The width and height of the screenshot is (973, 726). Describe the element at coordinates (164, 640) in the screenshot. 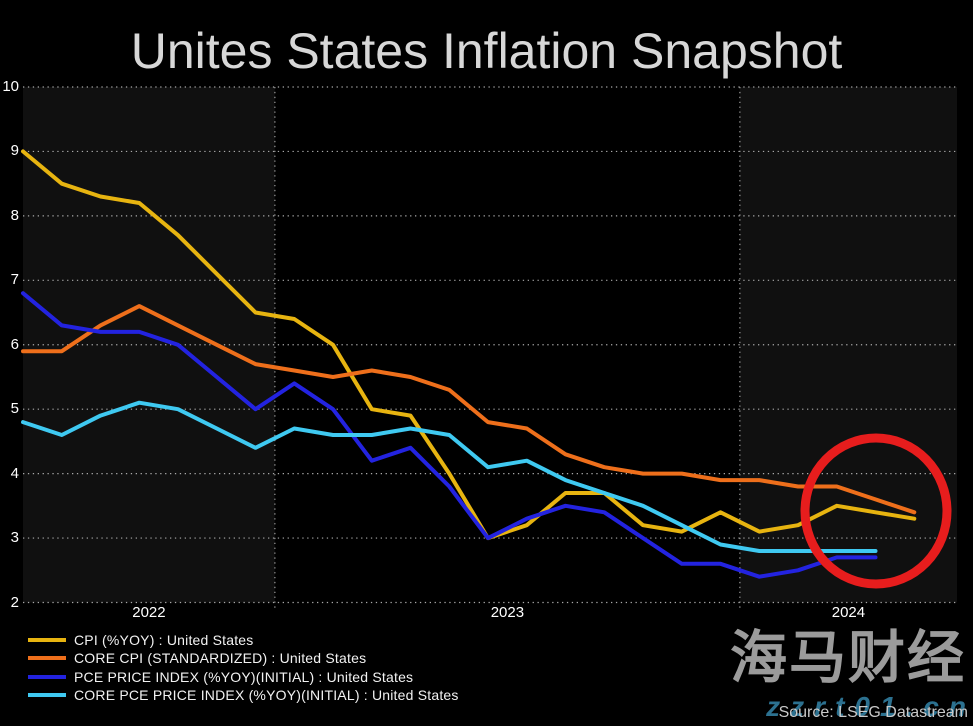

I see `legend-label: CPI (%YOY) : United States` at that location.